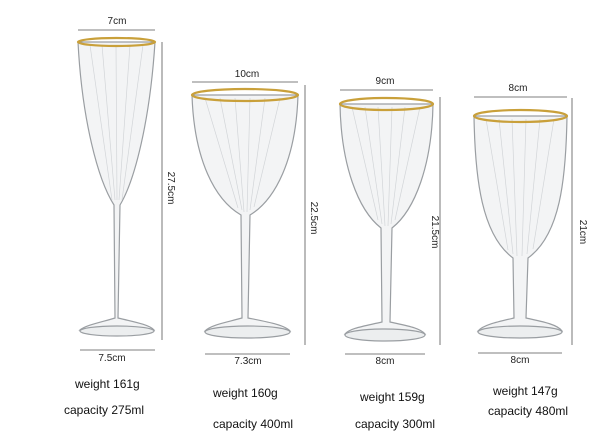 This screenshot has width=600, height=438. What do you see at coordinates (385, 81) in the screenshot?
I see `top-width-label: 9cm` at bounding box center [385, 81].